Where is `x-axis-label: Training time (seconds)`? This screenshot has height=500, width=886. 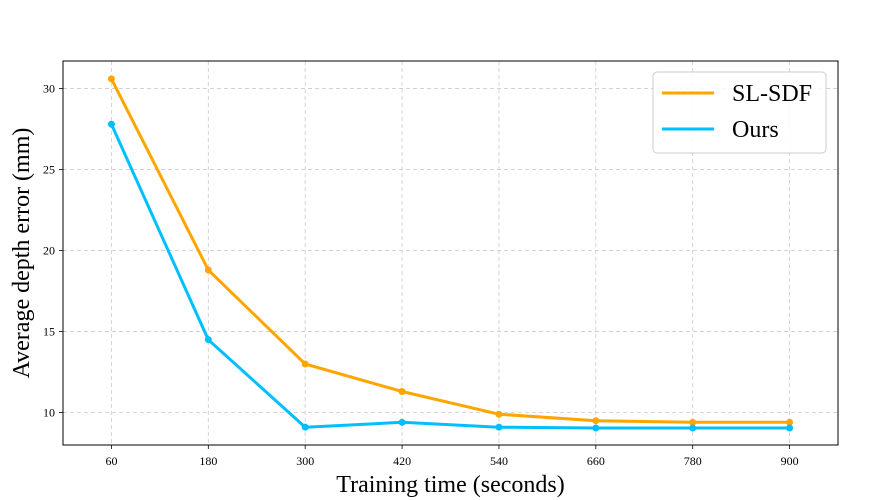
x-axis-label: Training time (seconds) is located at coordinates (450, 485).